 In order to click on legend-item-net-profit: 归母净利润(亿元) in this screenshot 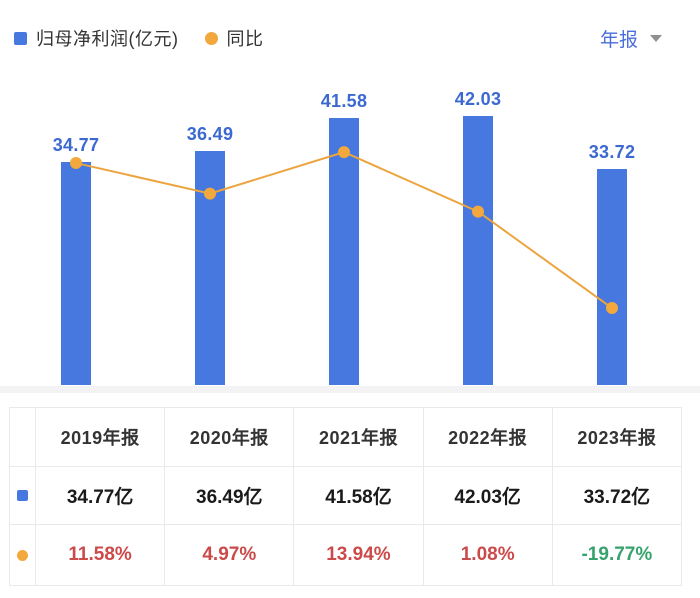, I will do `click(96, 38)`.